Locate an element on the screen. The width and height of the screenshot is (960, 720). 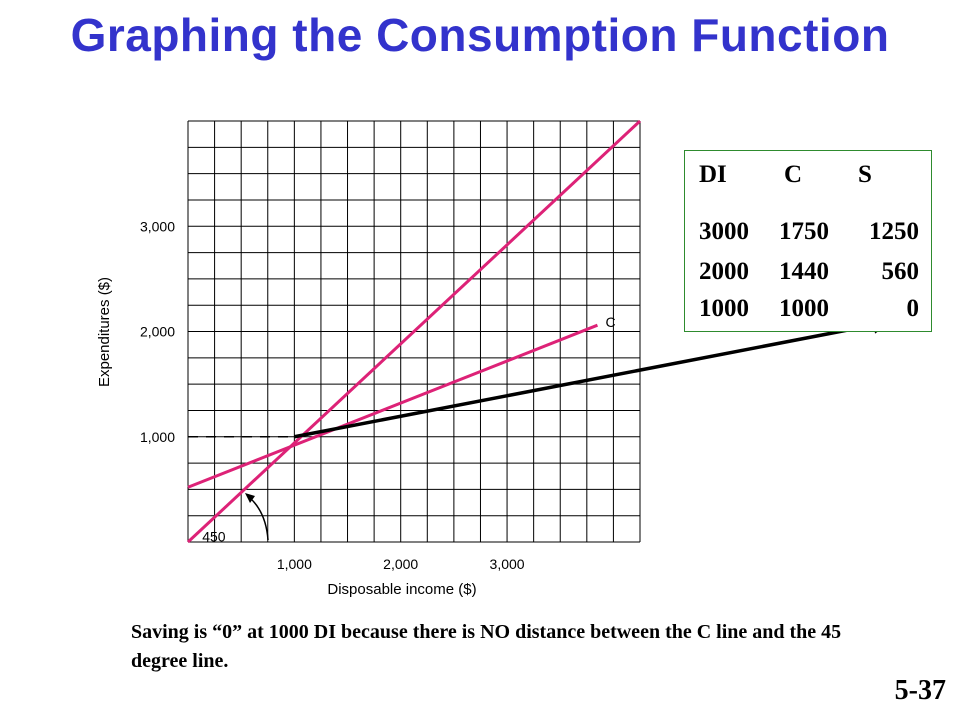
slide-number: 5-37 is located at coordinates (920, 690).